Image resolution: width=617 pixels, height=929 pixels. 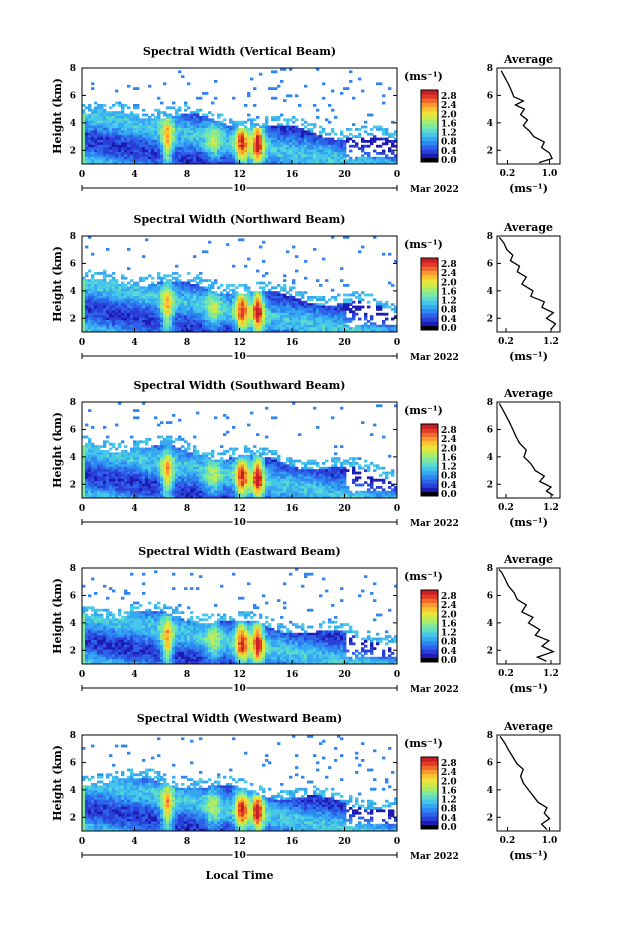 I want to click on x-tick-label: 0, so click(x=397, y=175).